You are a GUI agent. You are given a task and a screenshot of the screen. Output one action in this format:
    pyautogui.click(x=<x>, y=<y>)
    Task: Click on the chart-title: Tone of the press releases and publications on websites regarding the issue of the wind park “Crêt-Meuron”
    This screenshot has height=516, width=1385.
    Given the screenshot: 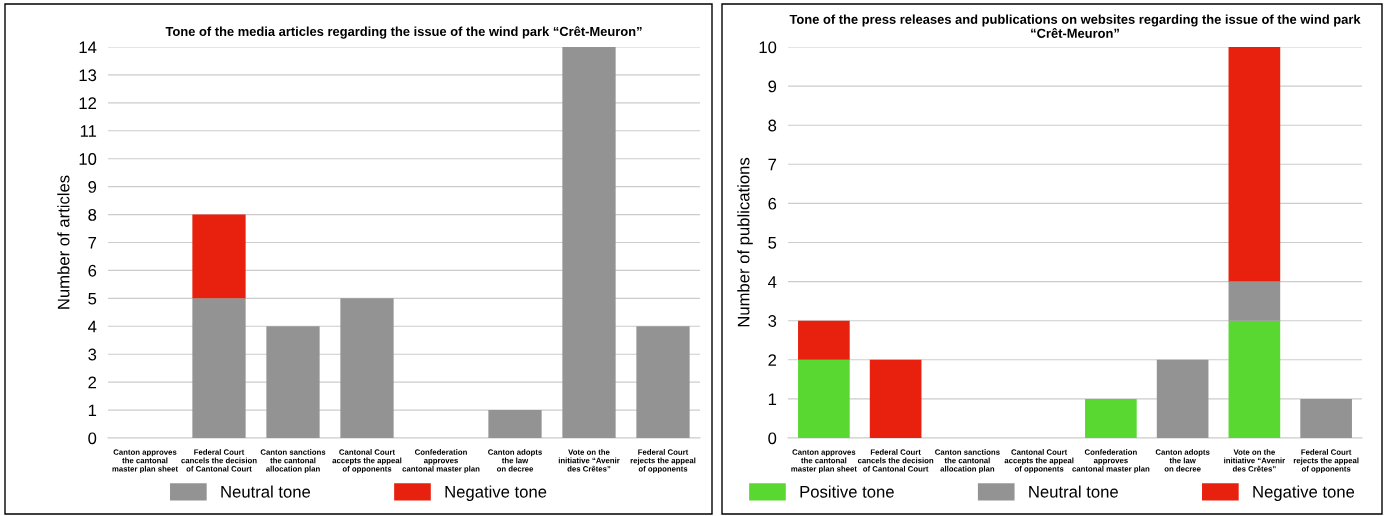 What is the action you would take?
    pyautogui.click(x=1075, y=26)
    